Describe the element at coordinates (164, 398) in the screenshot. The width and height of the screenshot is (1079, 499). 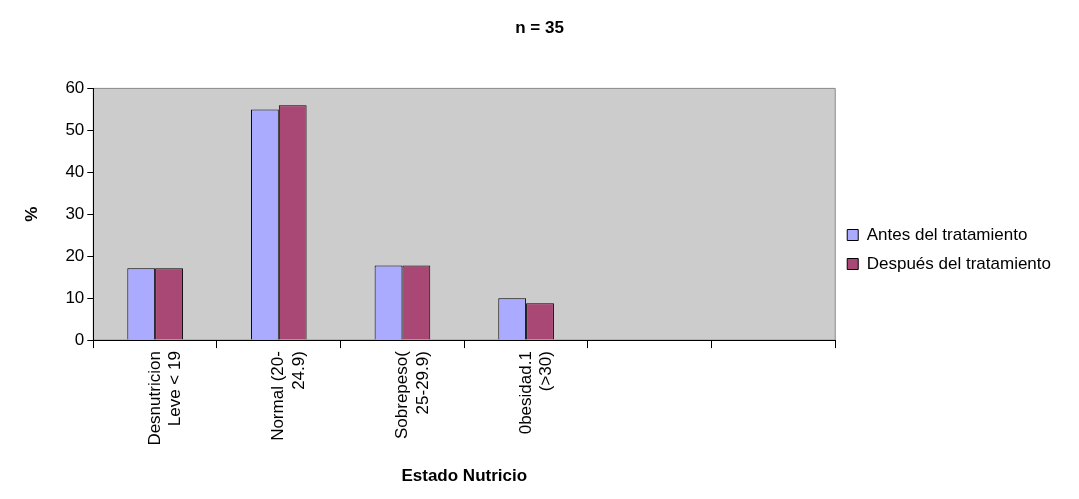
I see `x-tick-label: Desnutricion Leve < 19` at that location.